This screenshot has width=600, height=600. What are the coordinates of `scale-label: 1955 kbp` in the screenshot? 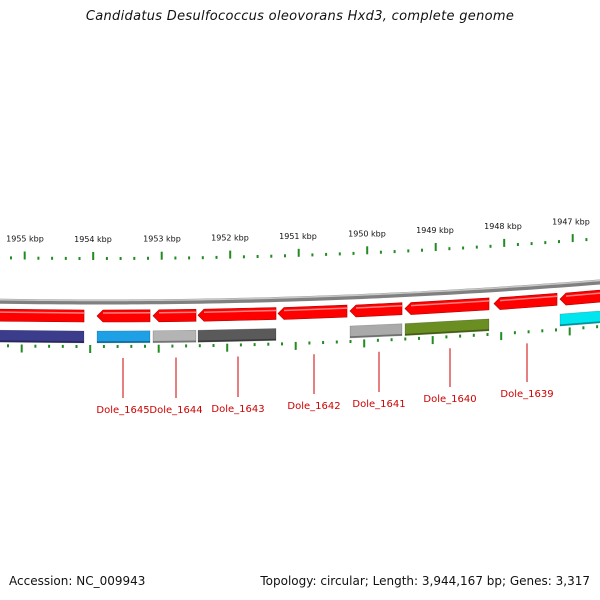 It's located at (25, 239).